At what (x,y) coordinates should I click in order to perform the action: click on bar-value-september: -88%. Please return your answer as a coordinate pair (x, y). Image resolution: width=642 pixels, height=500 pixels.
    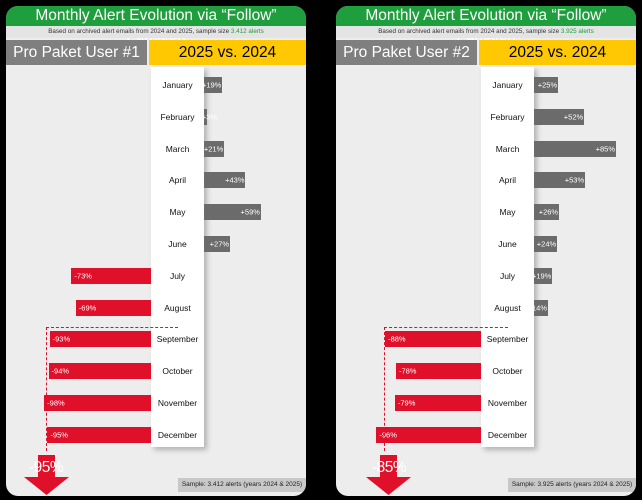
    Looking at the image, I should click on (397, 339).